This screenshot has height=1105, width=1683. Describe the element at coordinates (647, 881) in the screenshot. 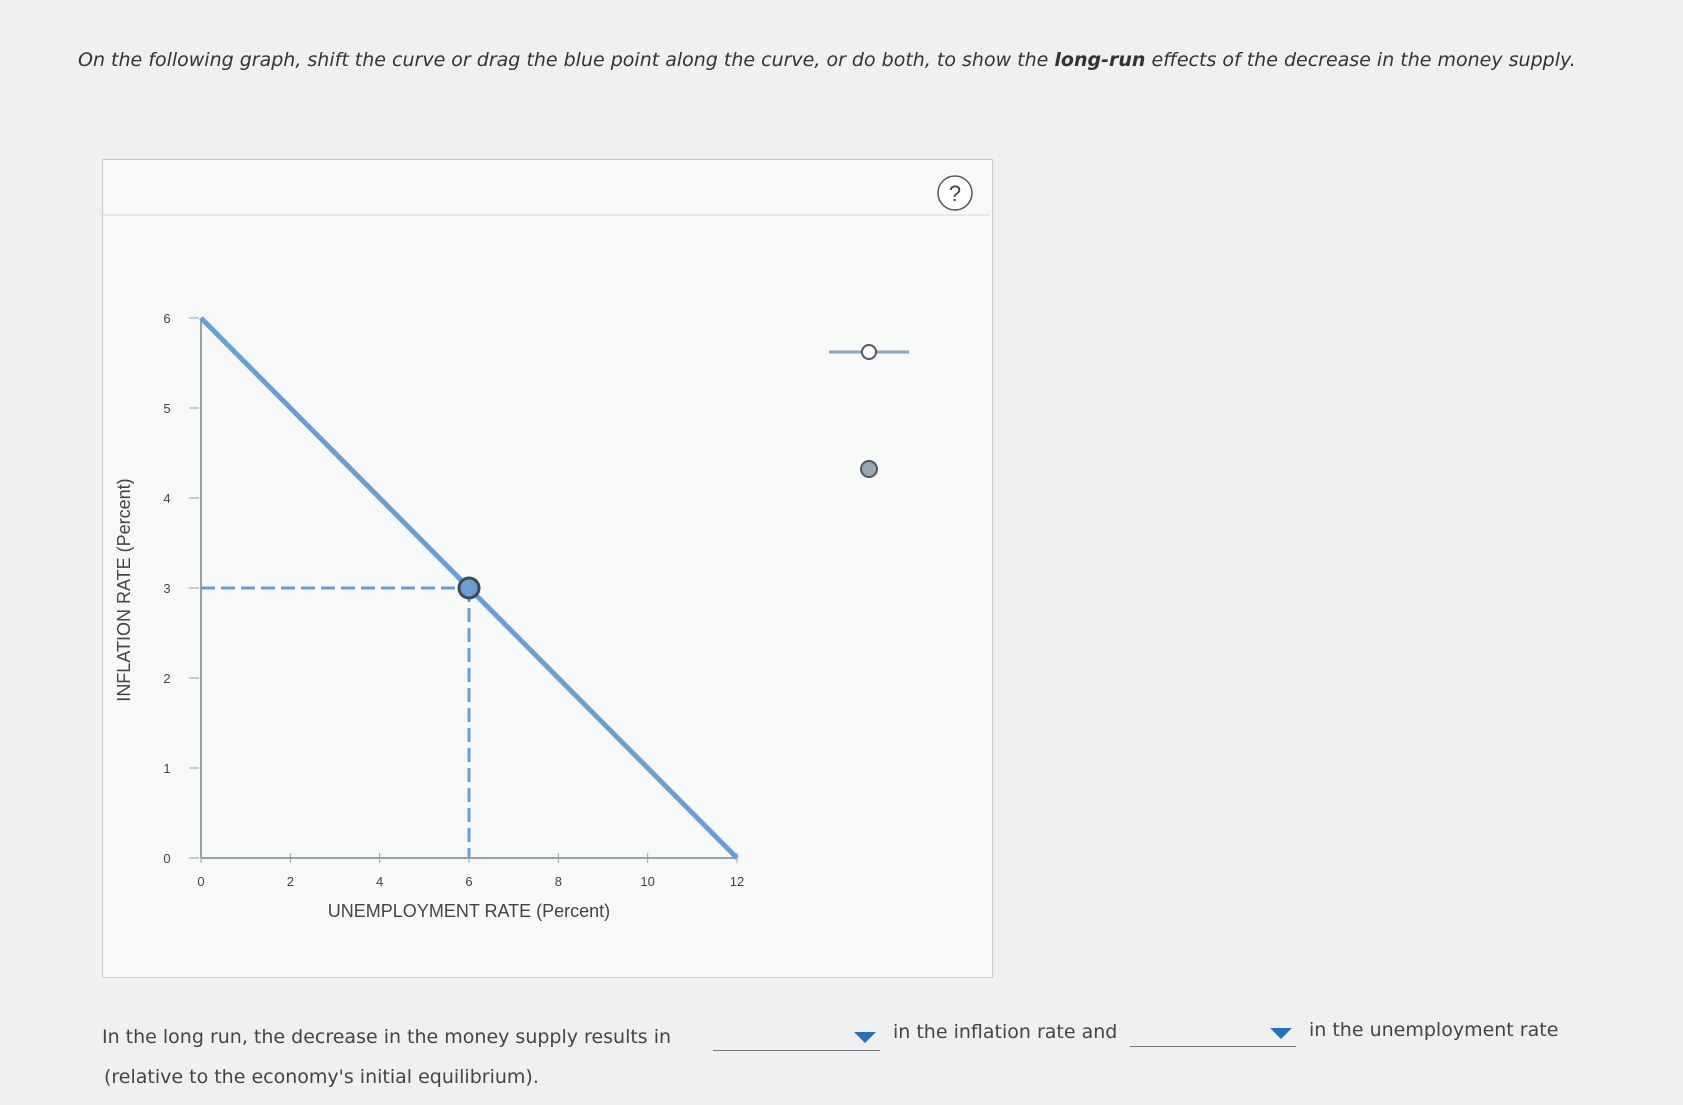

I see `x-tick-label: 10` at that location.